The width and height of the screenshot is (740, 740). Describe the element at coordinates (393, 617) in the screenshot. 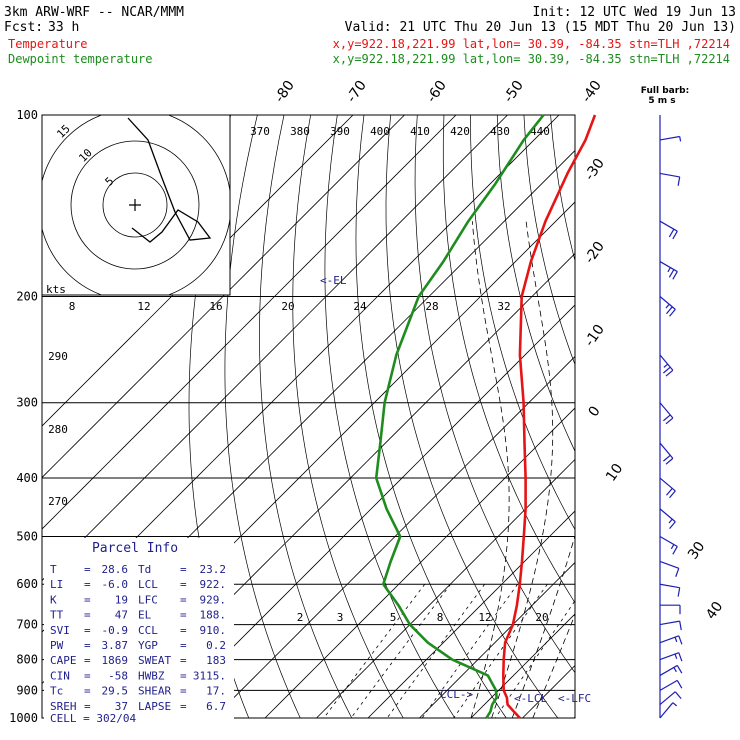

I see `mixing-ratio-label: 5` at that location.